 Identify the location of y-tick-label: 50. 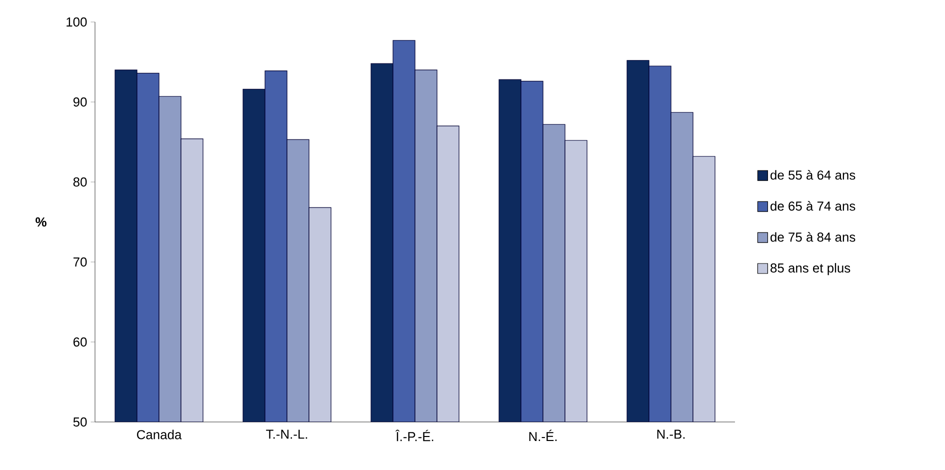
(80, 422).